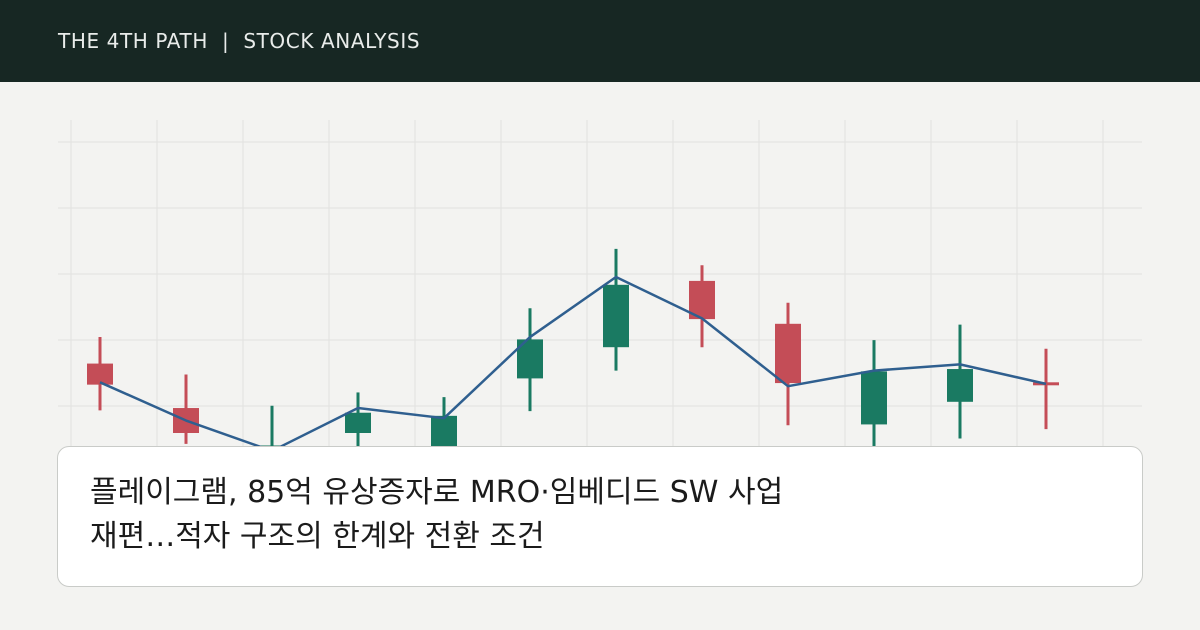 This screenshot has width=1200, height=630. Describe the element at coordinates (239, 41) in the screenshot. I see `brand-label: THE 4TH PATH | STOCK ANALYSIS` at that location.